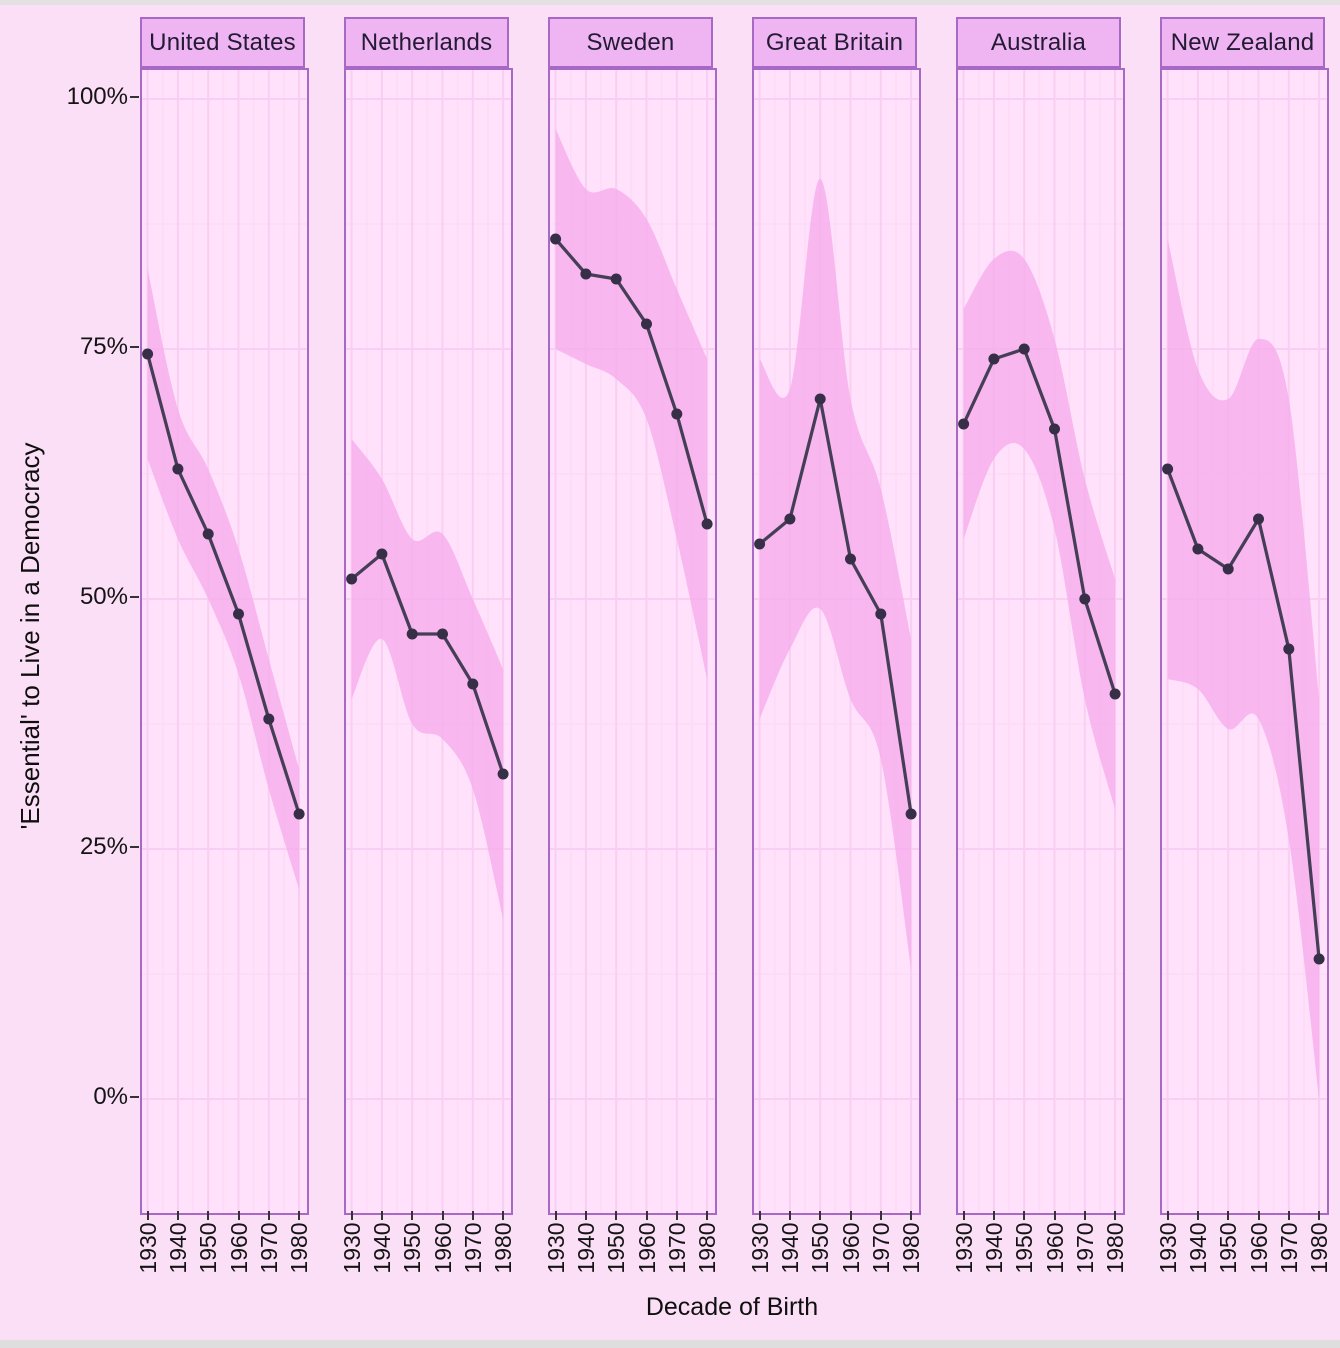  Describe the element at coordinates (110, 1096) in the screenshot. I see `y-tick-label-0pct: 0%` at that location.